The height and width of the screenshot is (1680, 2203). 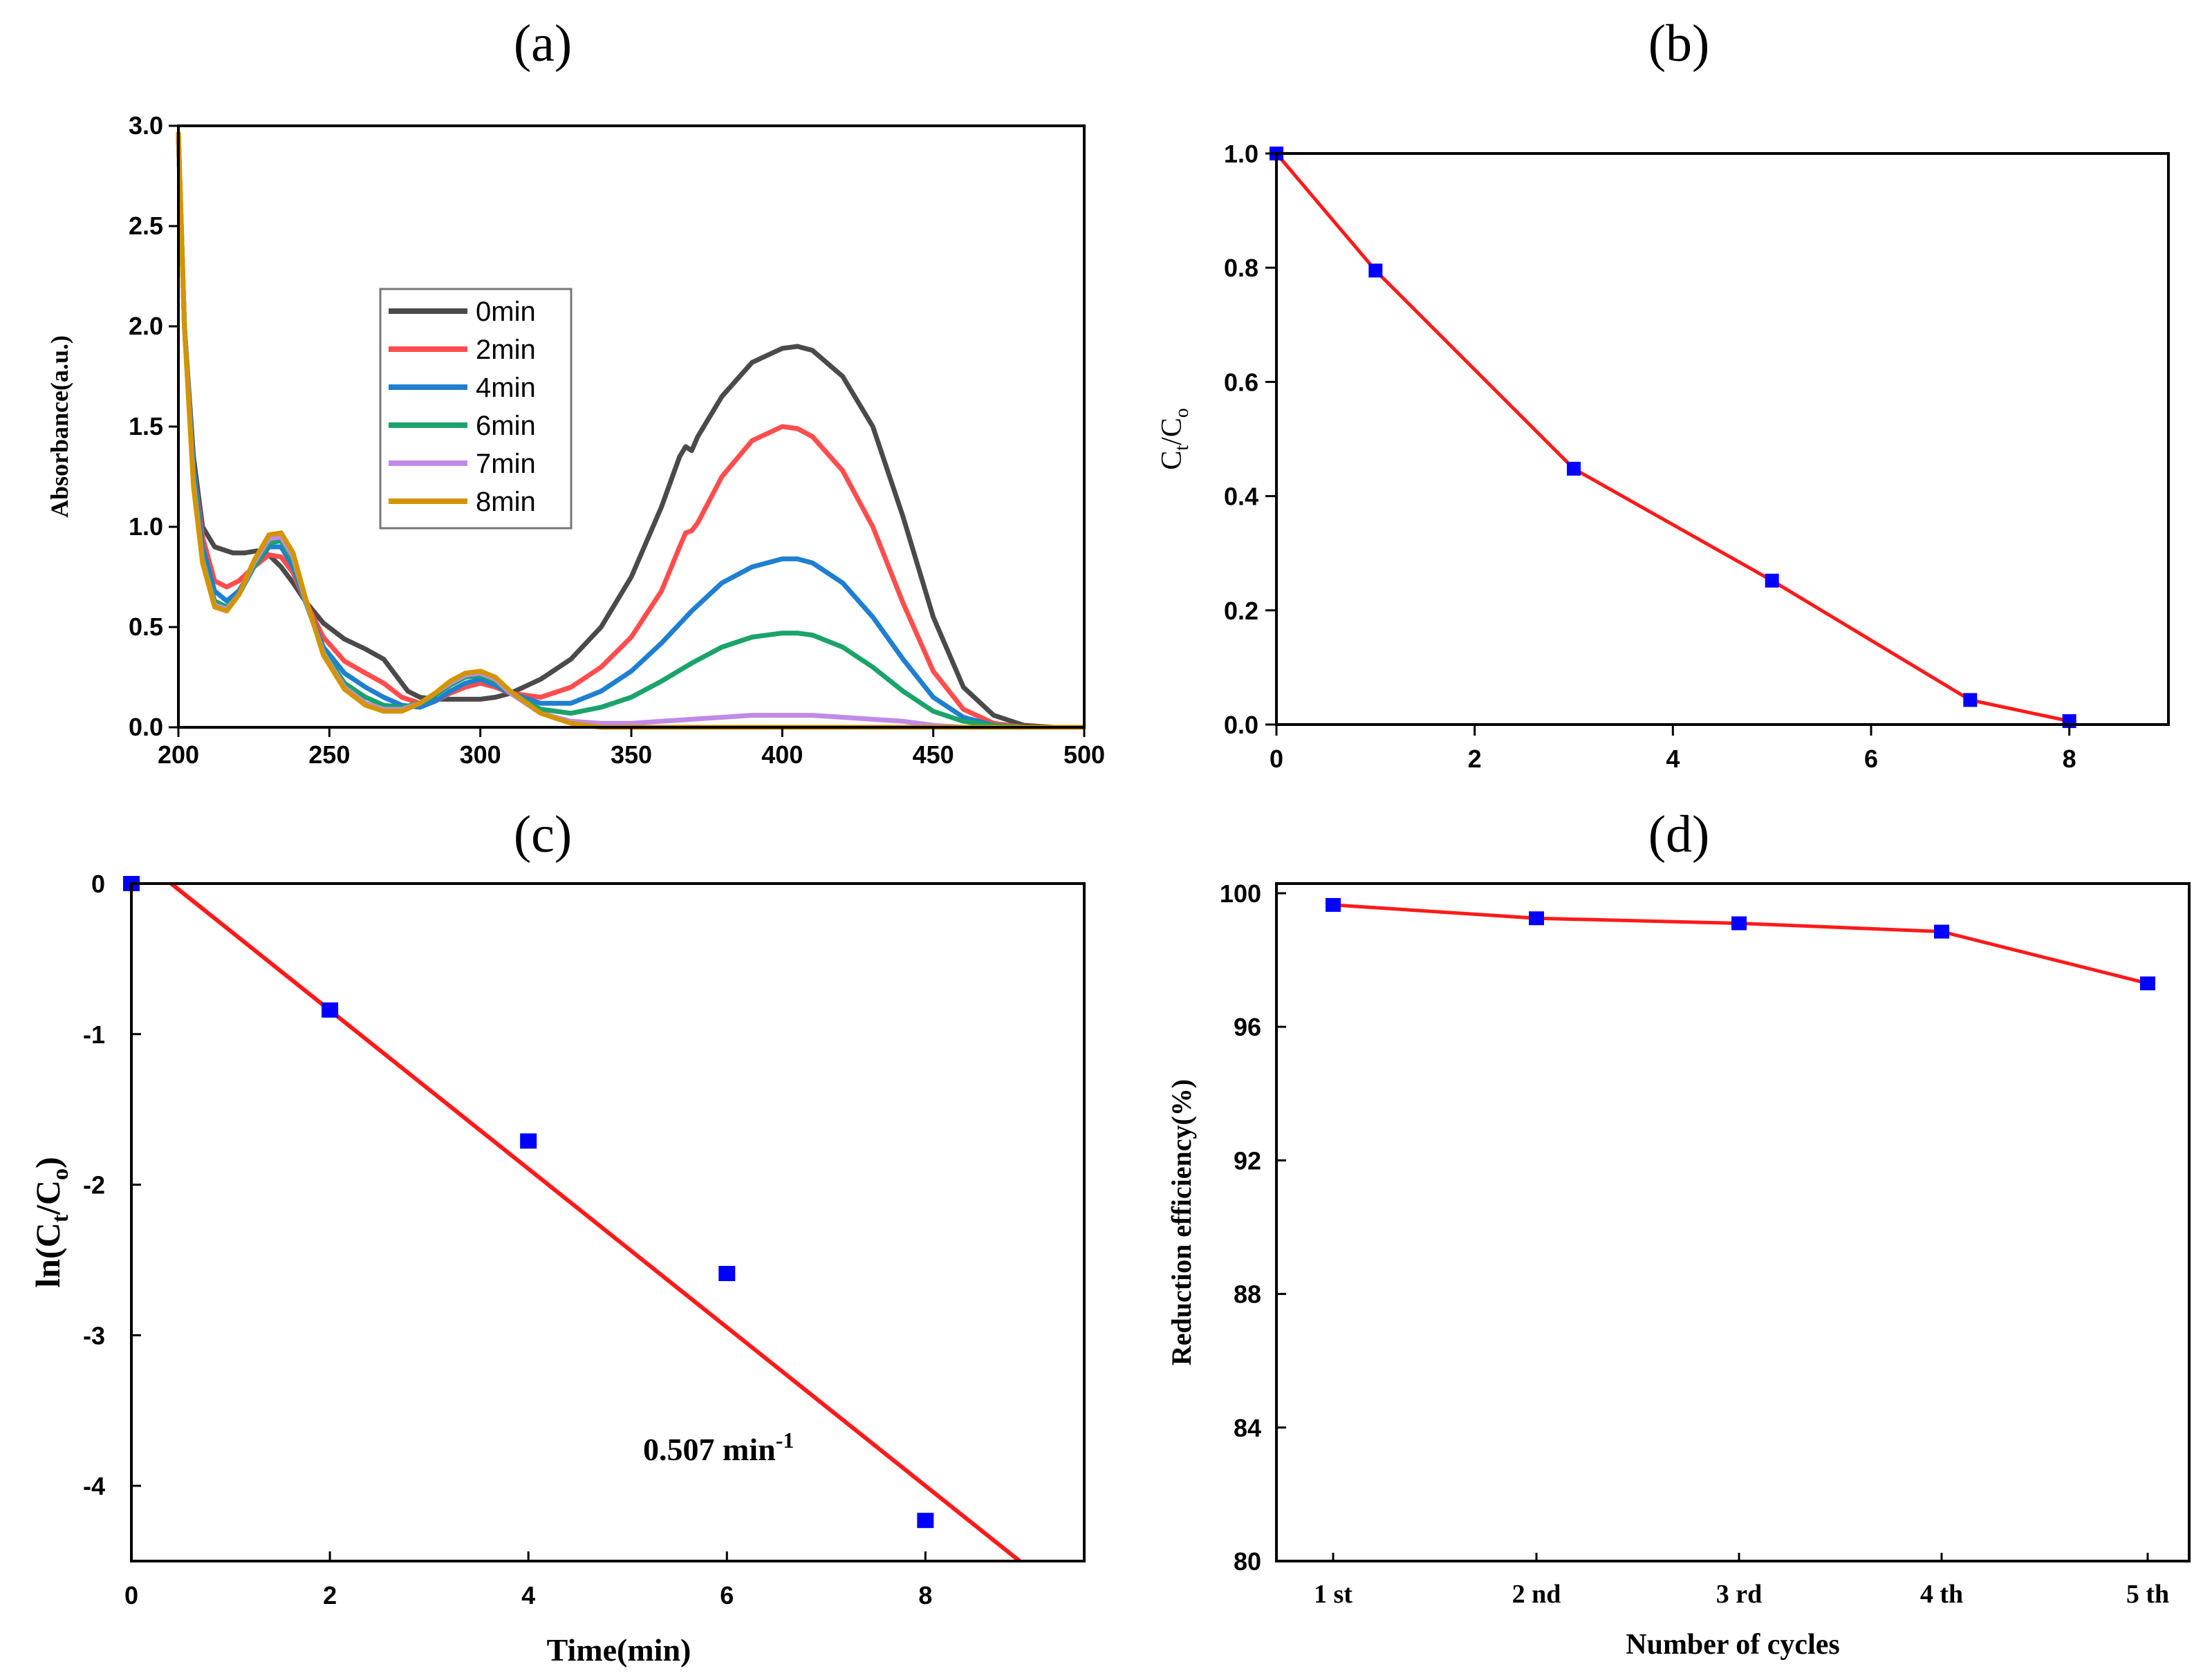 I want to click on y-tick-label: 80, so click(x=1247, y=1561).